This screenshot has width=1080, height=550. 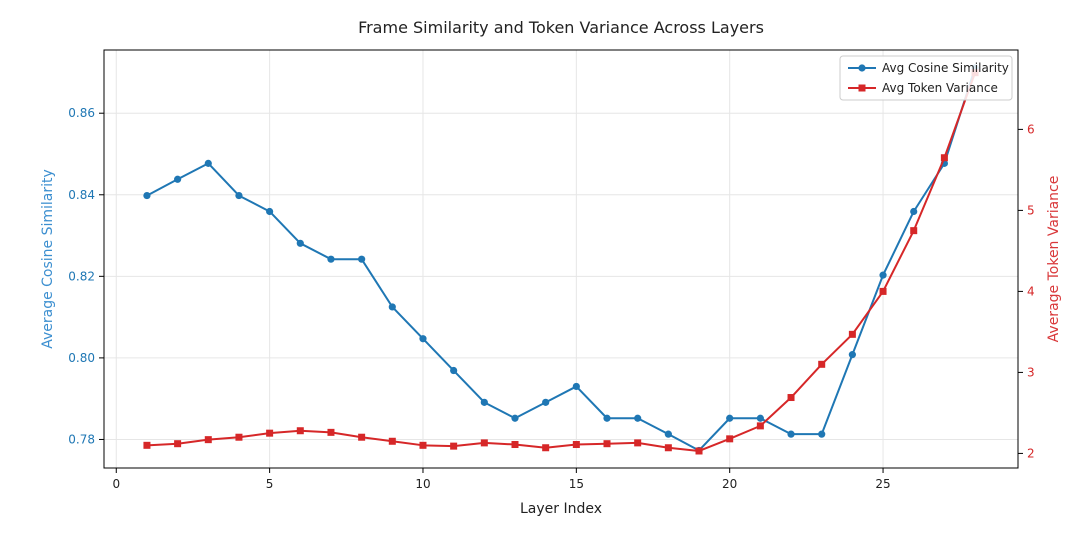 I want to click on y-left-tick-label: 0.86, so click(x=81, y=113).